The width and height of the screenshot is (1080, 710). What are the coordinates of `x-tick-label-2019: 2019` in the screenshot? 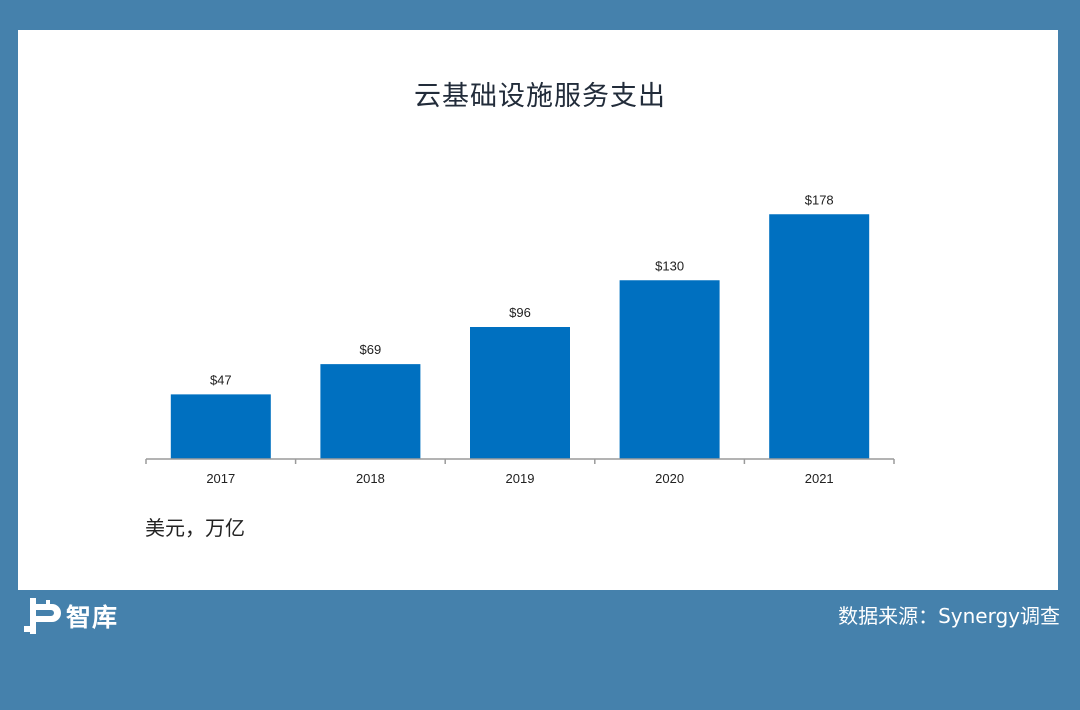 It's located at (520, 478).